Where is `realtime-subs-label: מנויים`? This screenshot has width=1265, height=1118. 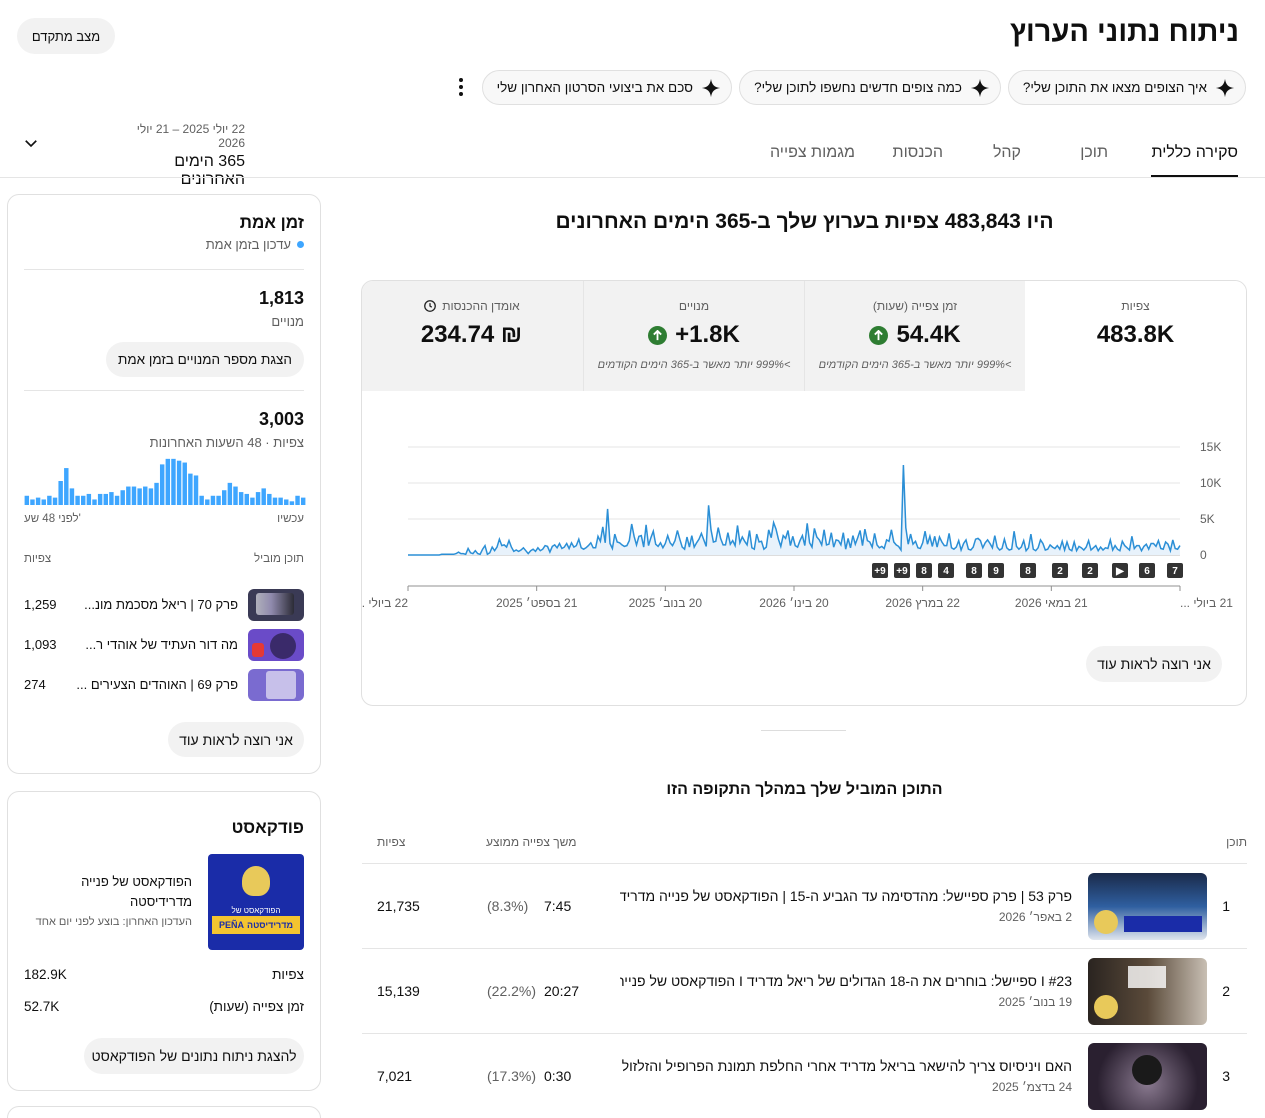
realtime-subs-label: מנויים is located at coordinates (287, 321).